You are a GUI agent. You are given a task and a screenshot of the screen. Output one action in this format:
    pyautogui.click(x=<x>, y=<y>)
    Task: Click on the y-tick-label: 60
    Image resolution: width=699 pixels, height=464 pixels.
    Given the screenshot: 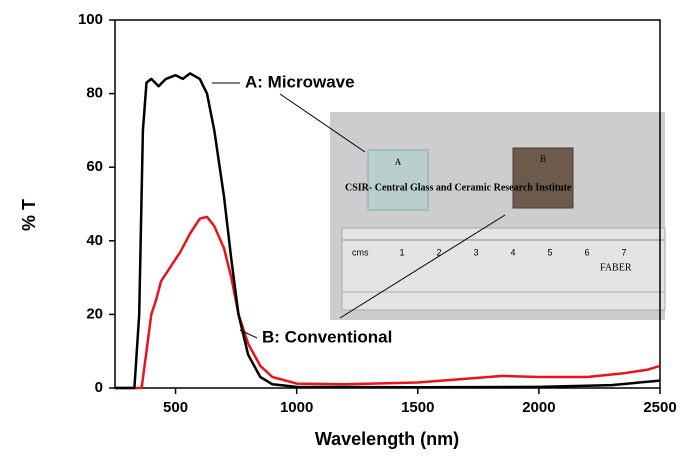 What is the action you would take?
    pyautogui.click(x=94, y=166)
    